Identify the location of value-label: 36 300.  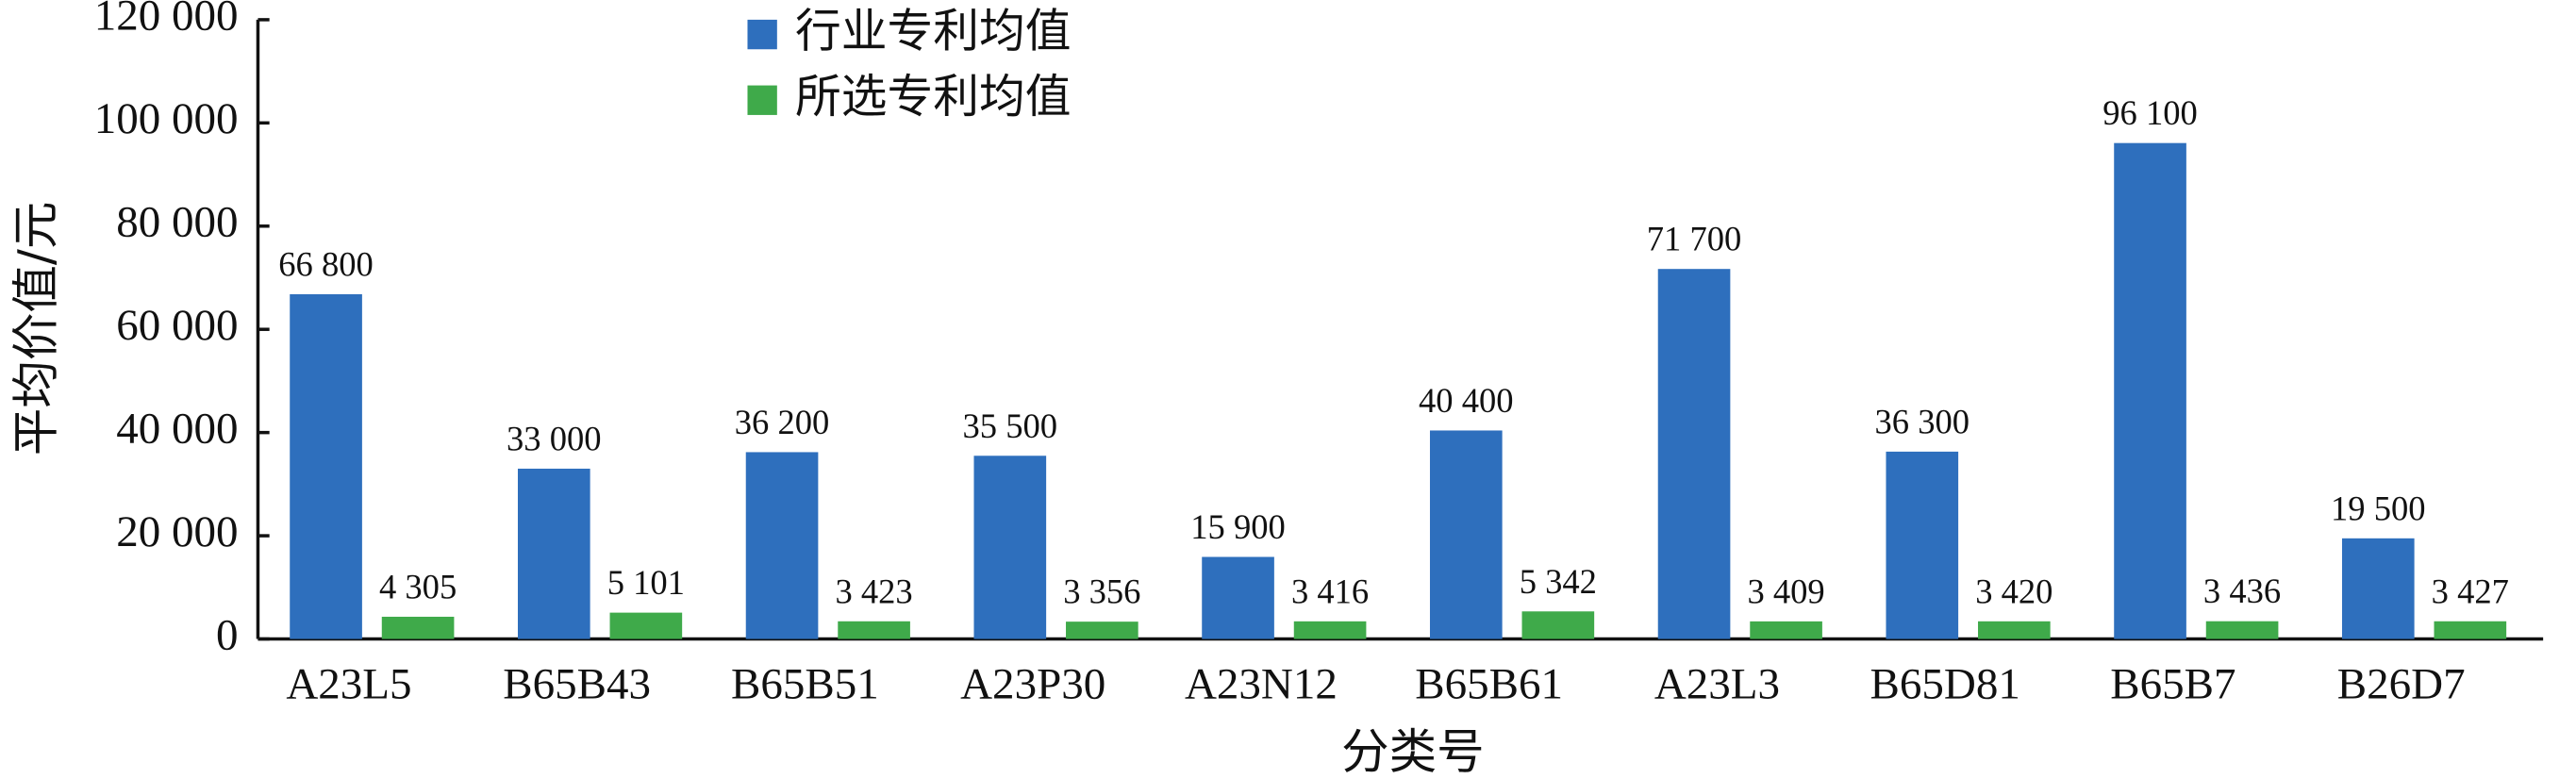
(1923, 421).